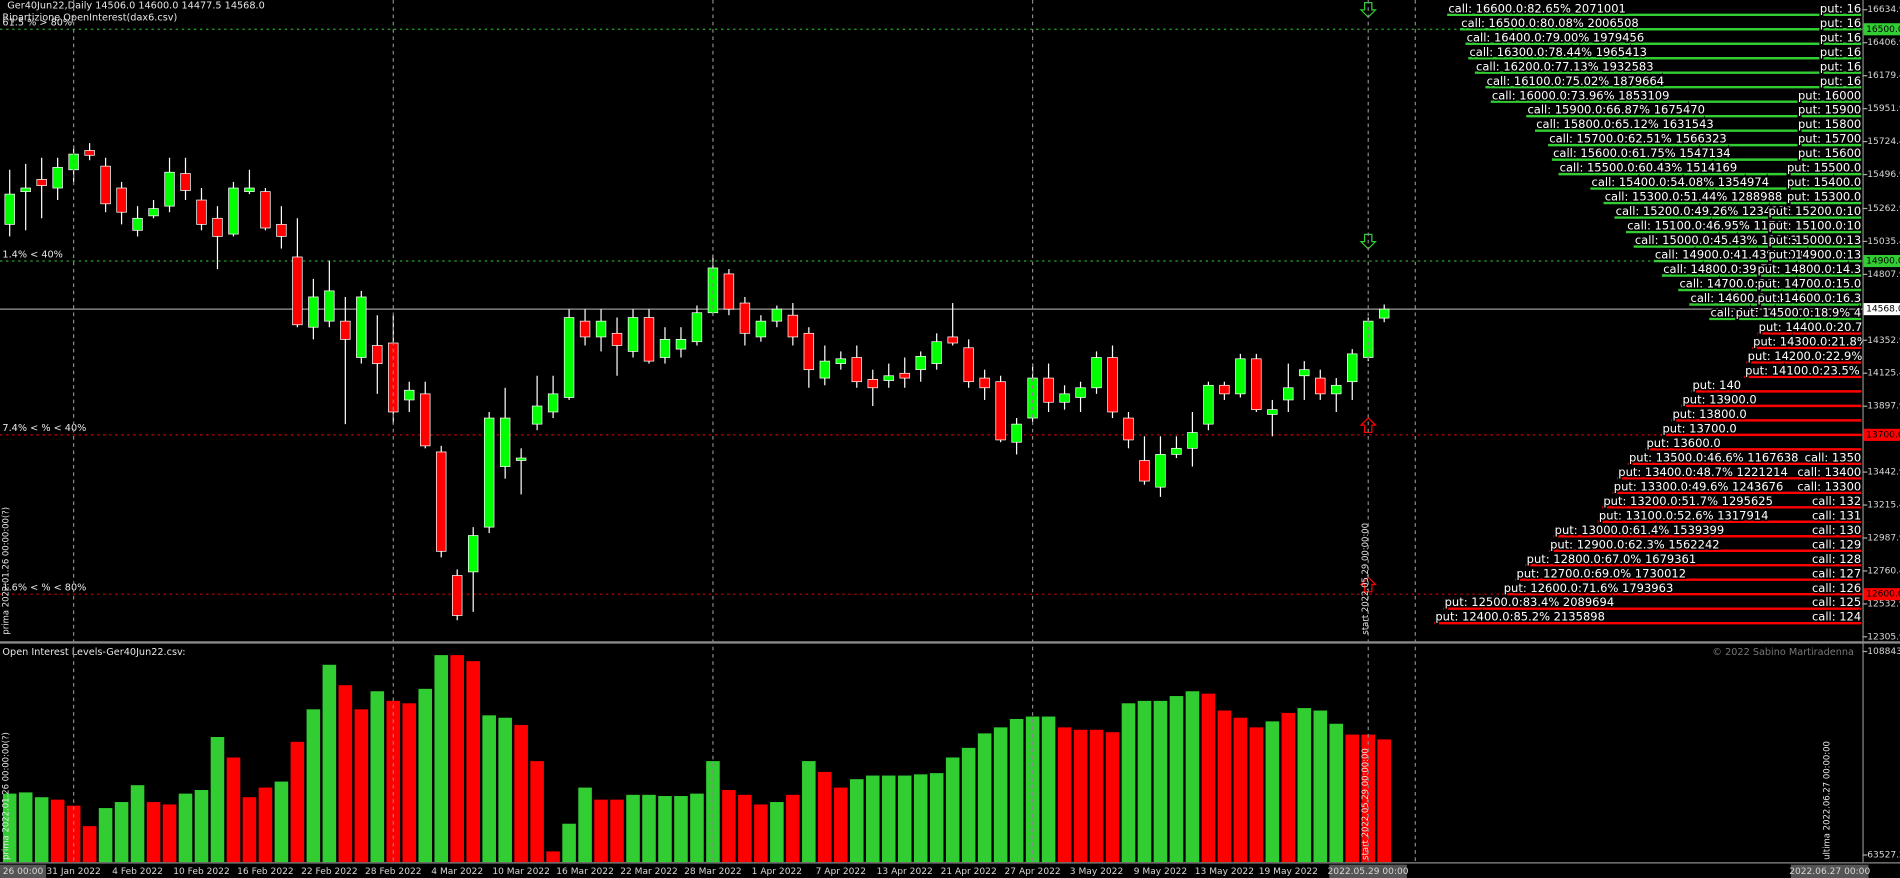  Describe the element at coordinates (93, 652) in the screenshot. I see `oi-title: Open Interest Levels-Ger40Jun22.csv:` at that location.